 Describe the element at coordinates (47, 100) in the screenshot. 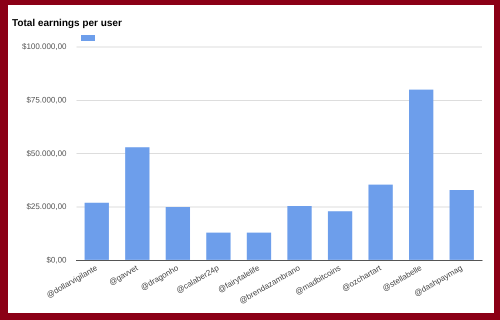

I see `y-tick-label: $75.000,00` at that location.